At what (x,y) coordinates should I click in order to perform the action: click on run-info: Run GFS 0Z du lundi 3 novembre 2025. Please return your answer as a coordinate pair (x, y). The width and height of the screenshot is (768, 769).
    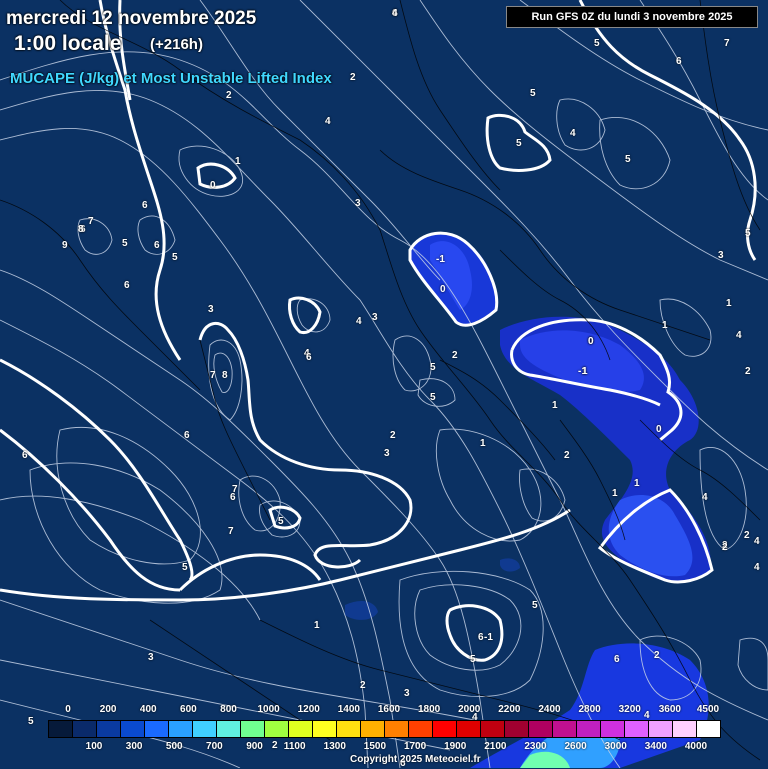
    Looking at the image, I should click on (632, 17).